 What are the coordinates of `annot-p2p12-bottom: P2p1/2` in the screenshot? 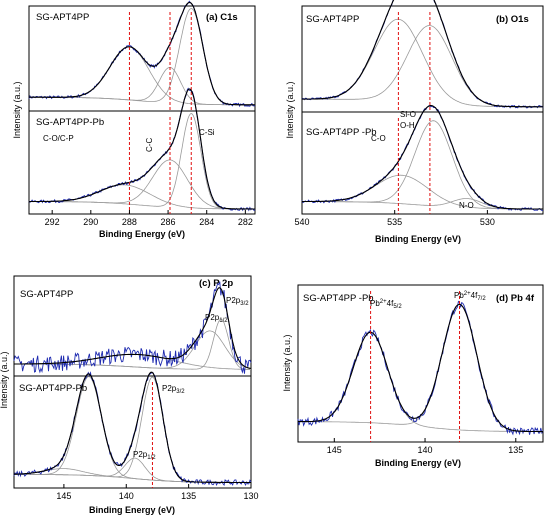 It's located at (144, 455).